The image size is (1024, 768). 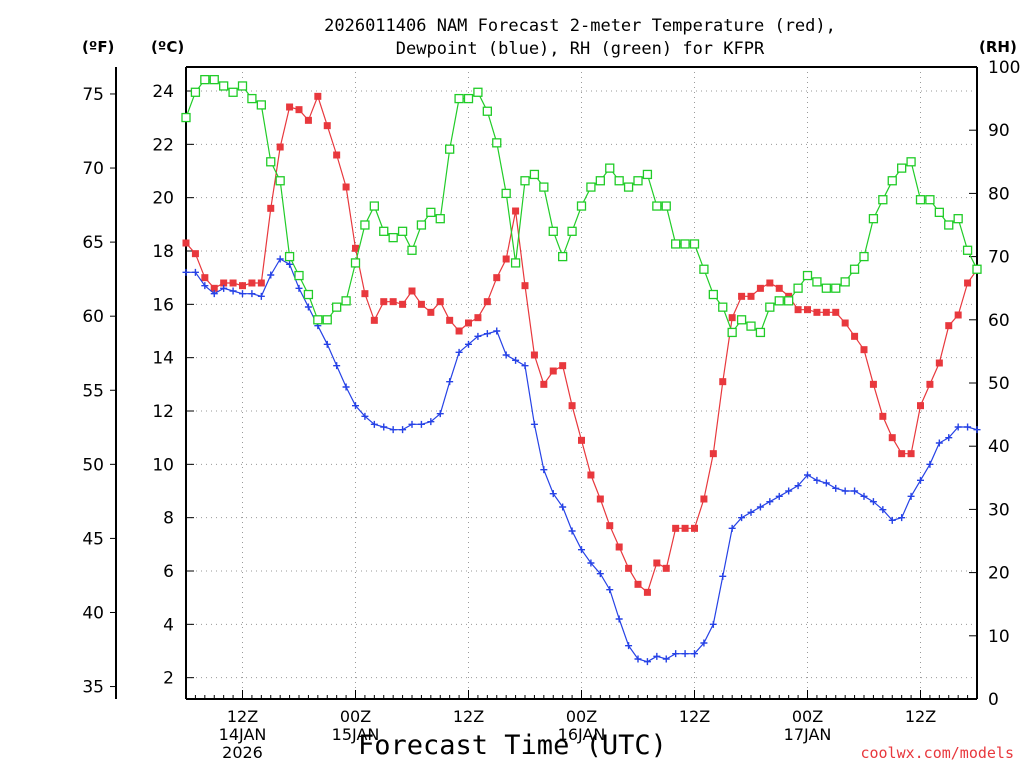 I want to click on celsius-tick-label: 2, so click(x=168, y=679).